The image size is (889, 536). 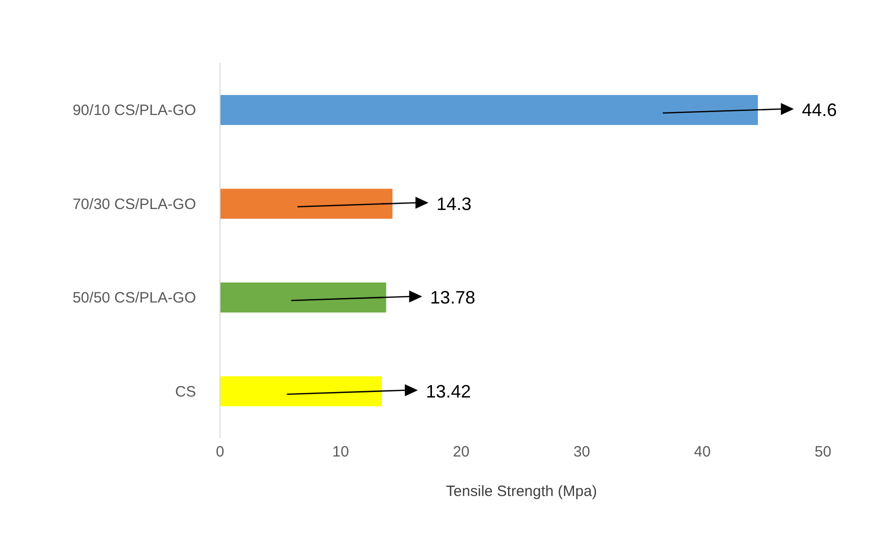 What do you see at coordinates (453, 298) in the screenshot?
I see `data-label: 13.78` at bounding box center [453, 298].